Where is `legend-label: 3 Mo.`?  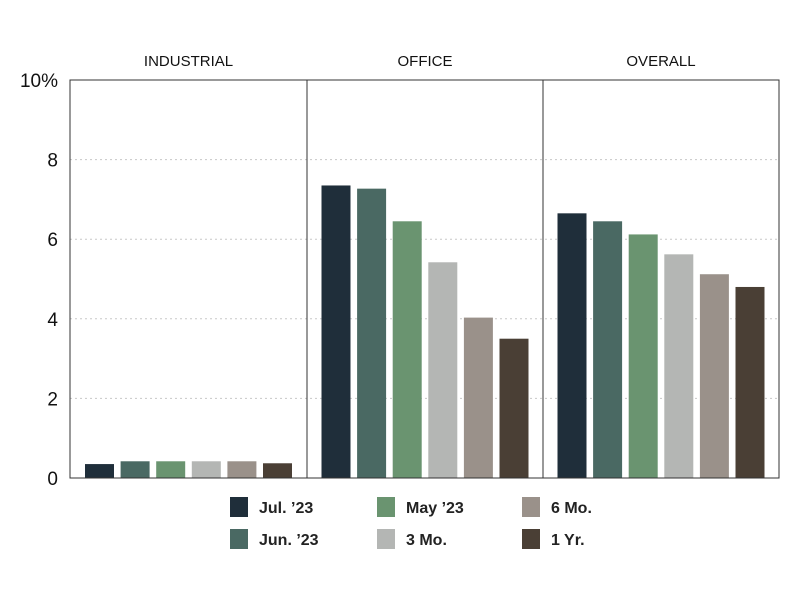
legend-label: 3 Mo. is located at coordinates (426, 540).